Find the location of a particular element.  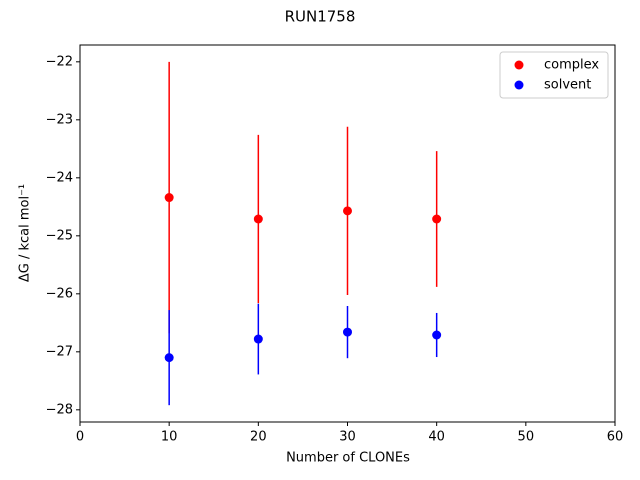

y-tick-label: −28 is located at coordinates (59, 409).